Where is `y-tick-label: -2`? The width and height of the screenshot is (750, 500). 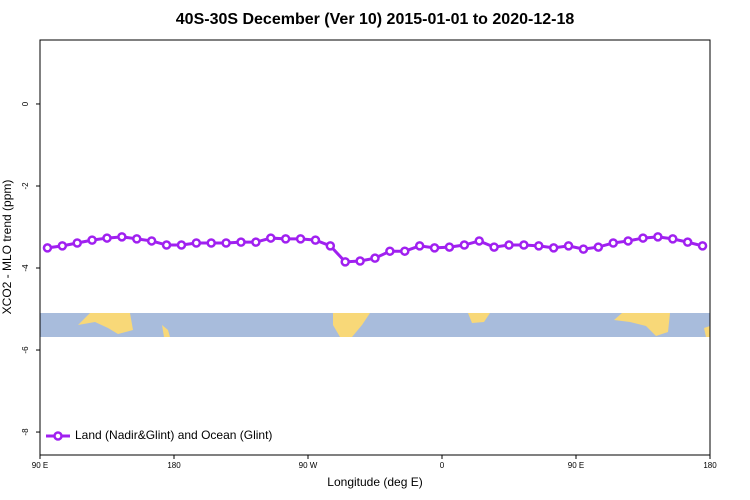 y-tick-label: -2 is located at coordinates (25, 186).